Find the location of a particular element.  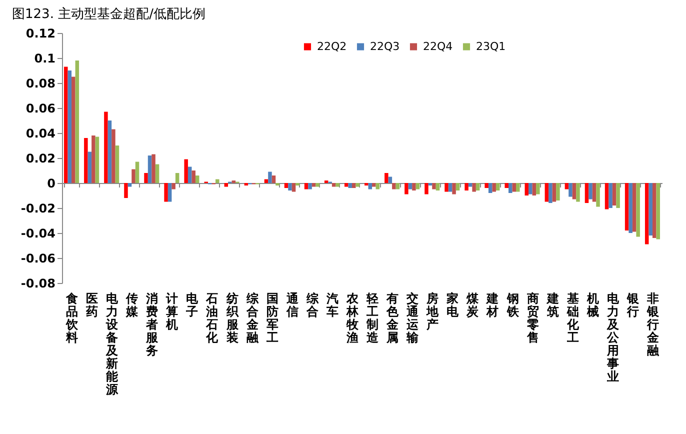

x-tick-label: 综合金融 is located at coordinates (252, 318).